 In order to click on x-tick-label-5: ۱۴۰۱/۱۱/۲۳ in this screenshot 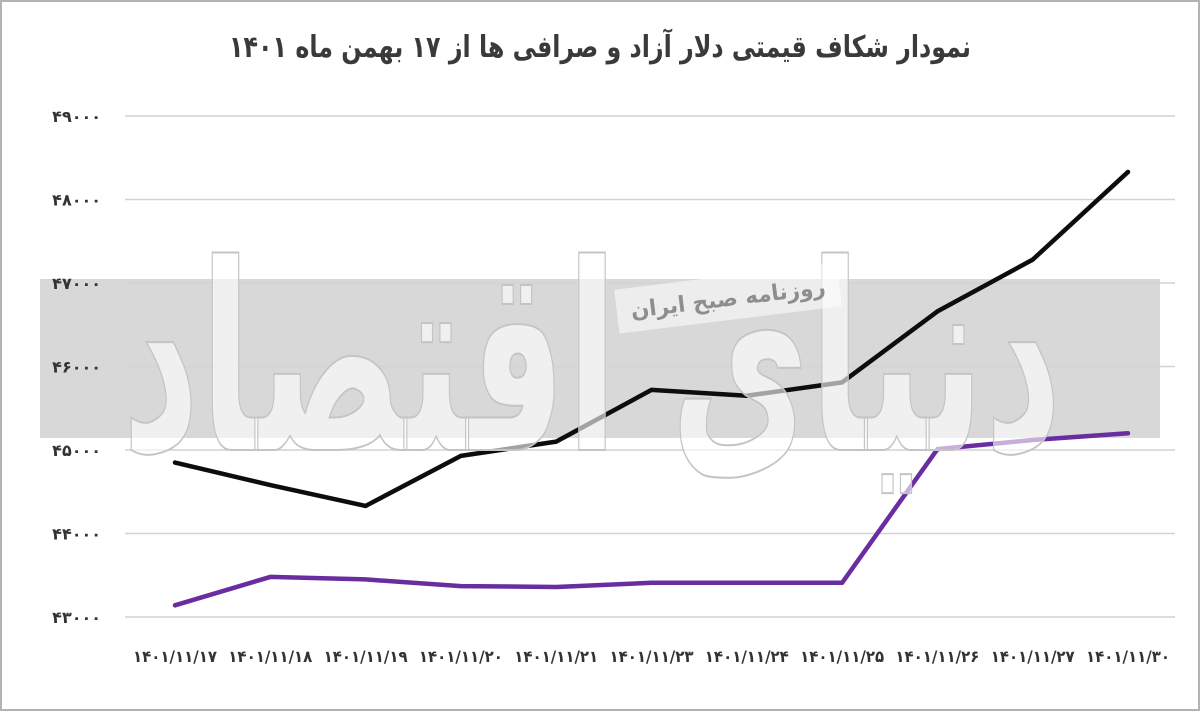, I will do `click(652, 656)`.